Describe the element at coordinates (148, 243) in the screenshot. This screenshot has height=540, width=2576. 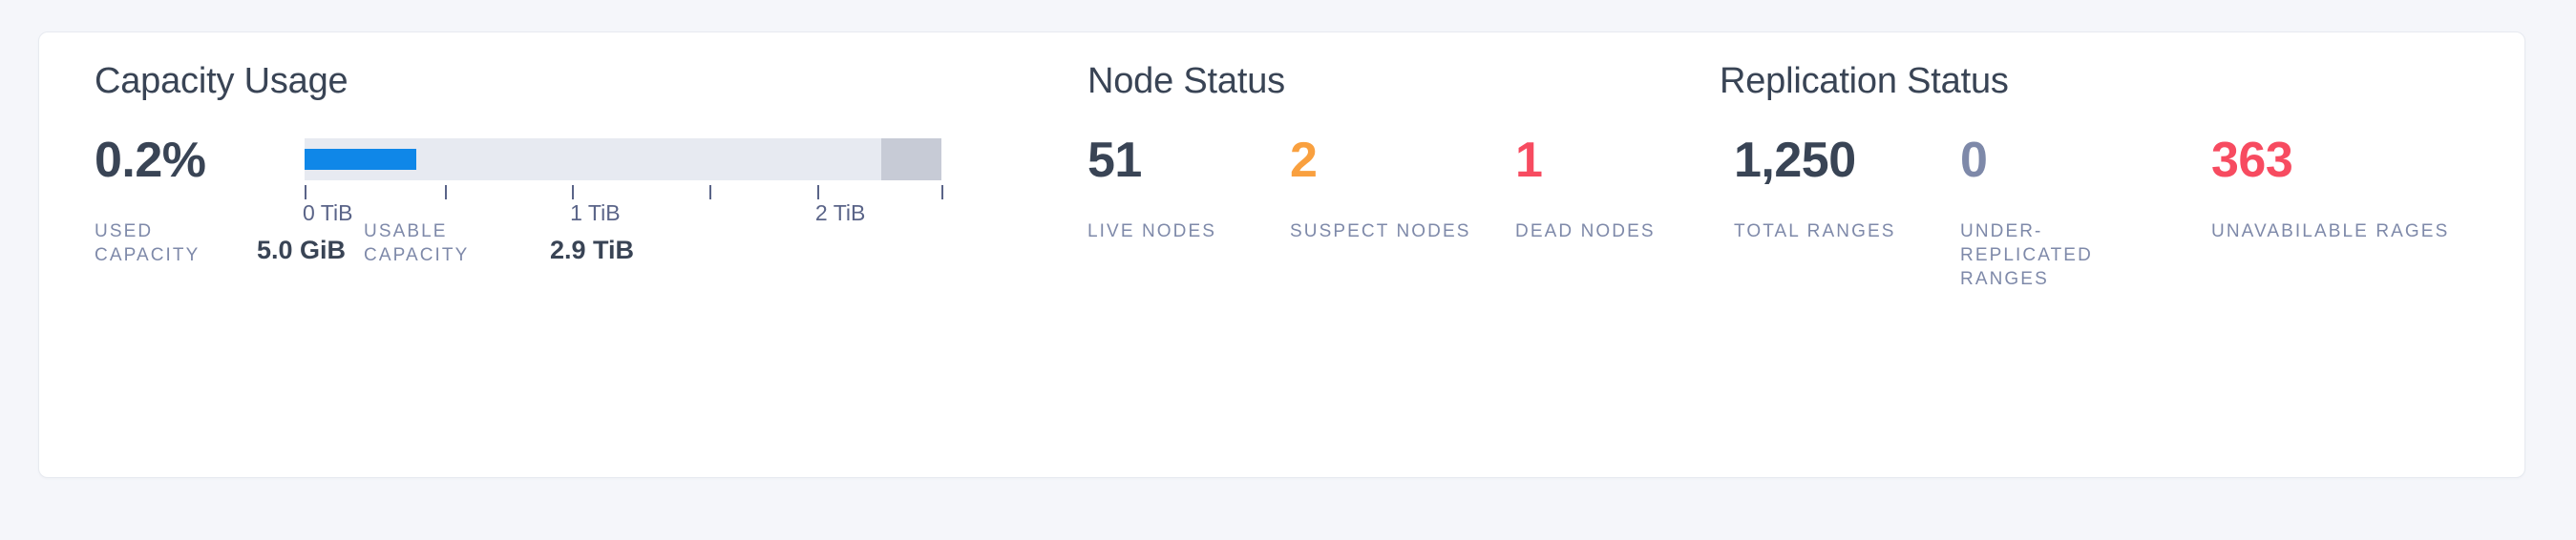
I see `used-capacity-label: USED CAPACITY` at that location.